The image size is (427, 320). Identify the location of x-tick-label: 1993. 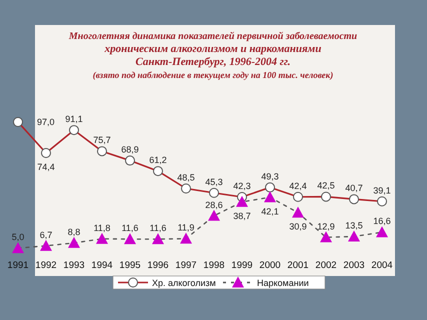
(74, 265).